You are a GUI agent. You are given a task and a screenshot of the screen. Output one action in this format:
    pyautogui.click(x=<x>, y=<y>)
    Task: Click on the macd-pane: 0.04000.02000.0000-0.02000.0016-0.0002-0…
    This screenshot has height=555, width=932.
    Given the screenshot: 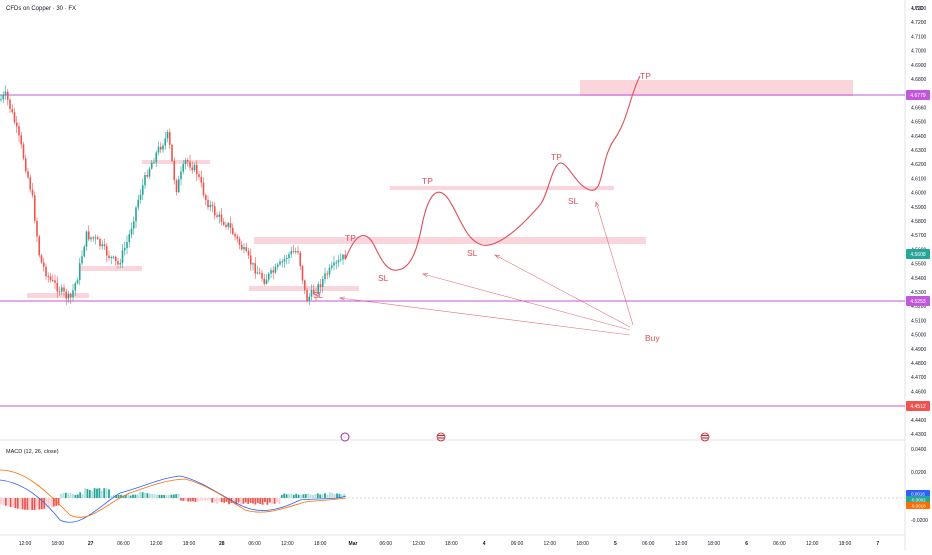 What is the action you would take?
    pyautogui.click(x=465, y=485)
    